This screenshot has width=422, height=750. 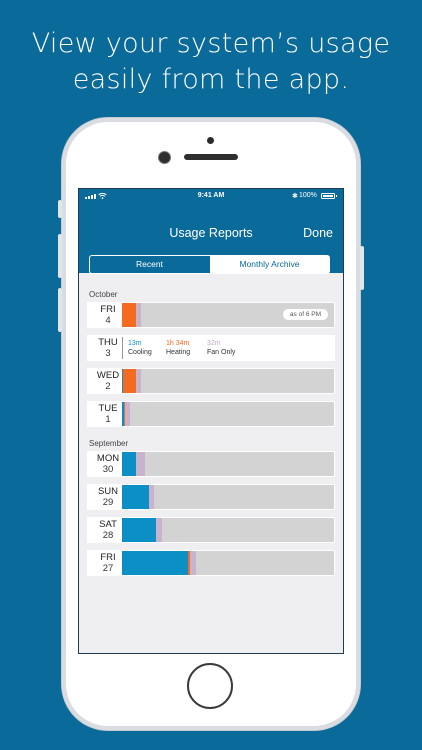 I want to click on heating-value: 1h 34m, so click(x=178, y=343).